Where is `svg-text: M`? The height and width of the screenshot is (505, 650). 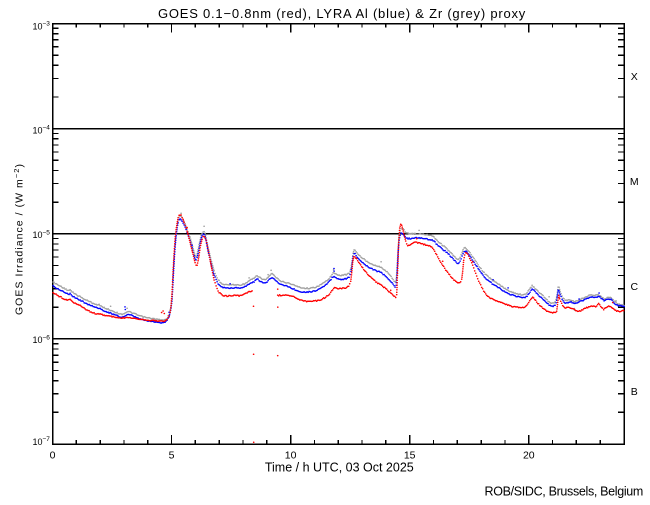 svg-text: M is located at coordinates (634, 182).